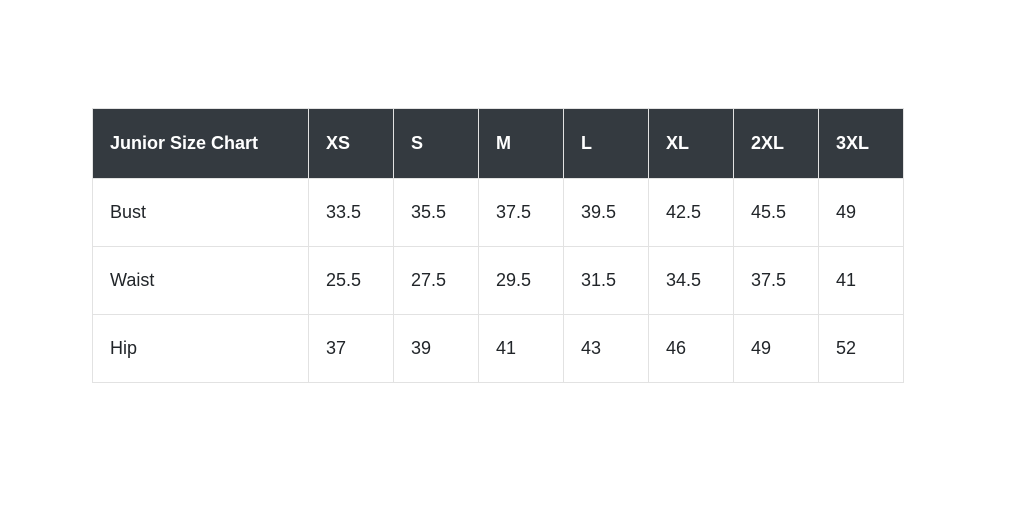 The image size is (1009, 522). Describe the element at coordinates (861, 143) in the screenshot. I see `size-header-3xl: 3XL` at that location.